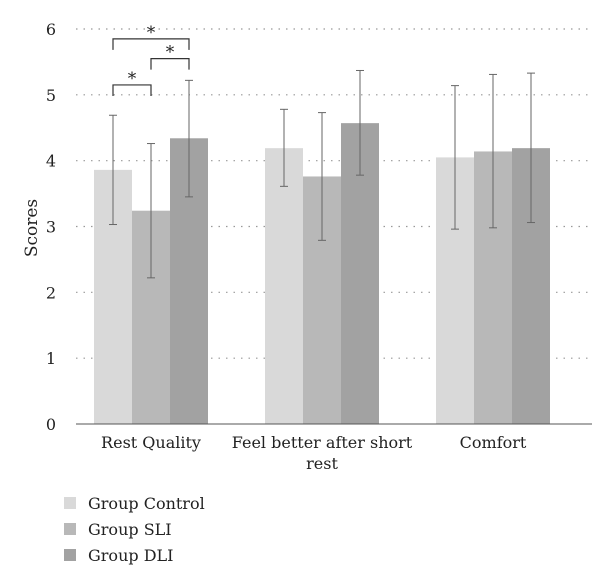 The image size is (600, 586). What do you see at coordinates (51, 29) in the screenshot?
I see `y-tick-label: 6` at bounding box center [51, 29].